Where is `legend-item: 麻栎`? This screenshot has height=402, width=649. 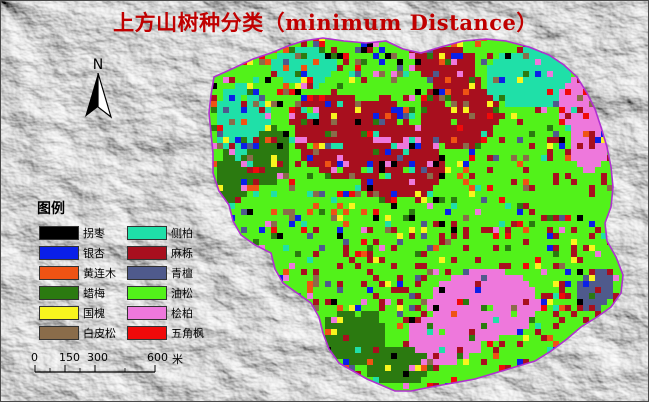
legend-item: 麻栎 is located at coordinates (167, 253).